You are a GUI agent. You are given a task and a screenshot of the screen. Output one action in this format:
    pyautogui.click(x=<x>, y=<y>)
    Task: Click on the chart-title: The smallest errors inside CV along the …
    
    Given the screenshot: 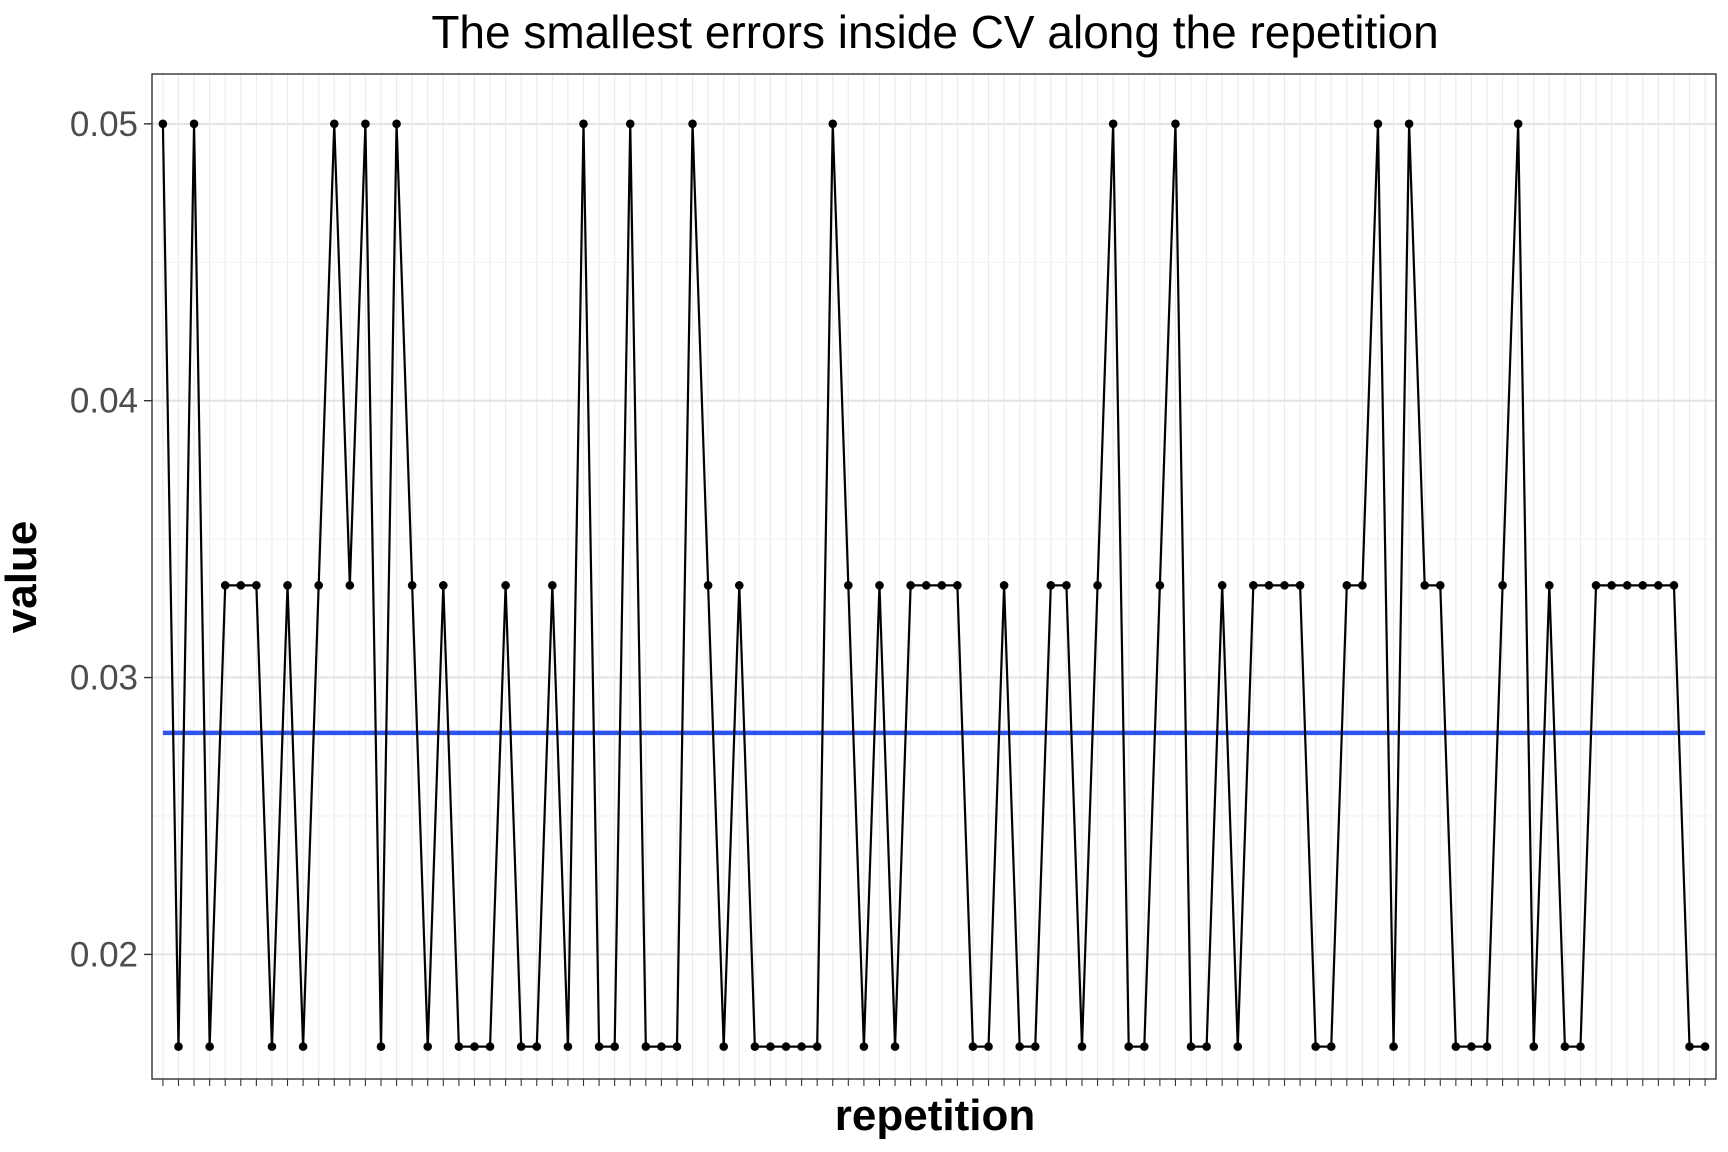 What is the action you would take?
    pyautogui.click(x=934, y=32)
    